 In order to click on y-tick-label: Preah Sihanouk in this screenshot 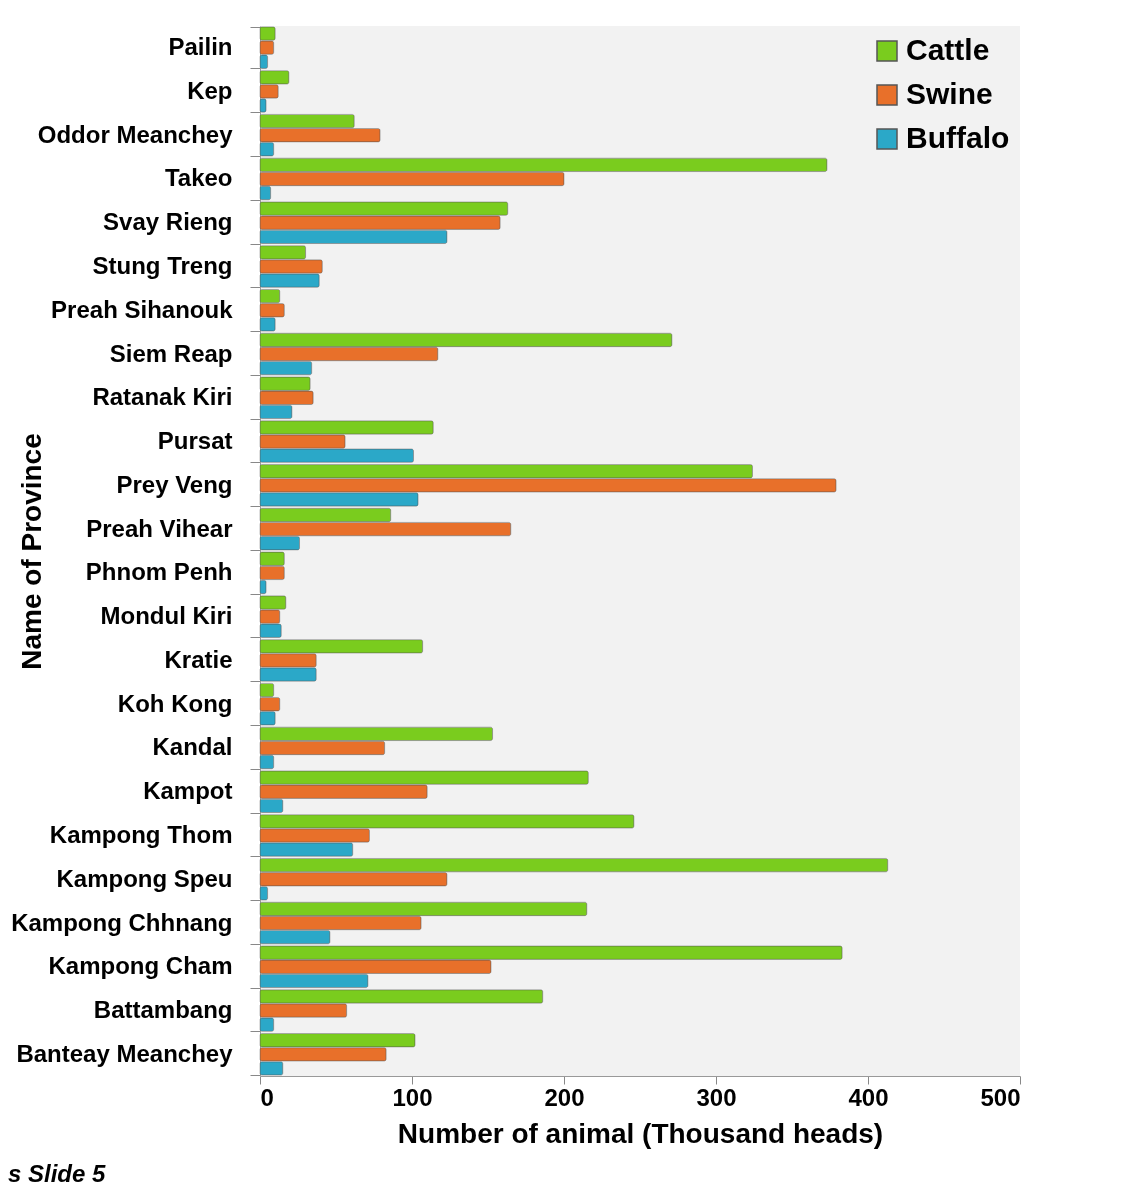, I will do `click(142, 309)`.